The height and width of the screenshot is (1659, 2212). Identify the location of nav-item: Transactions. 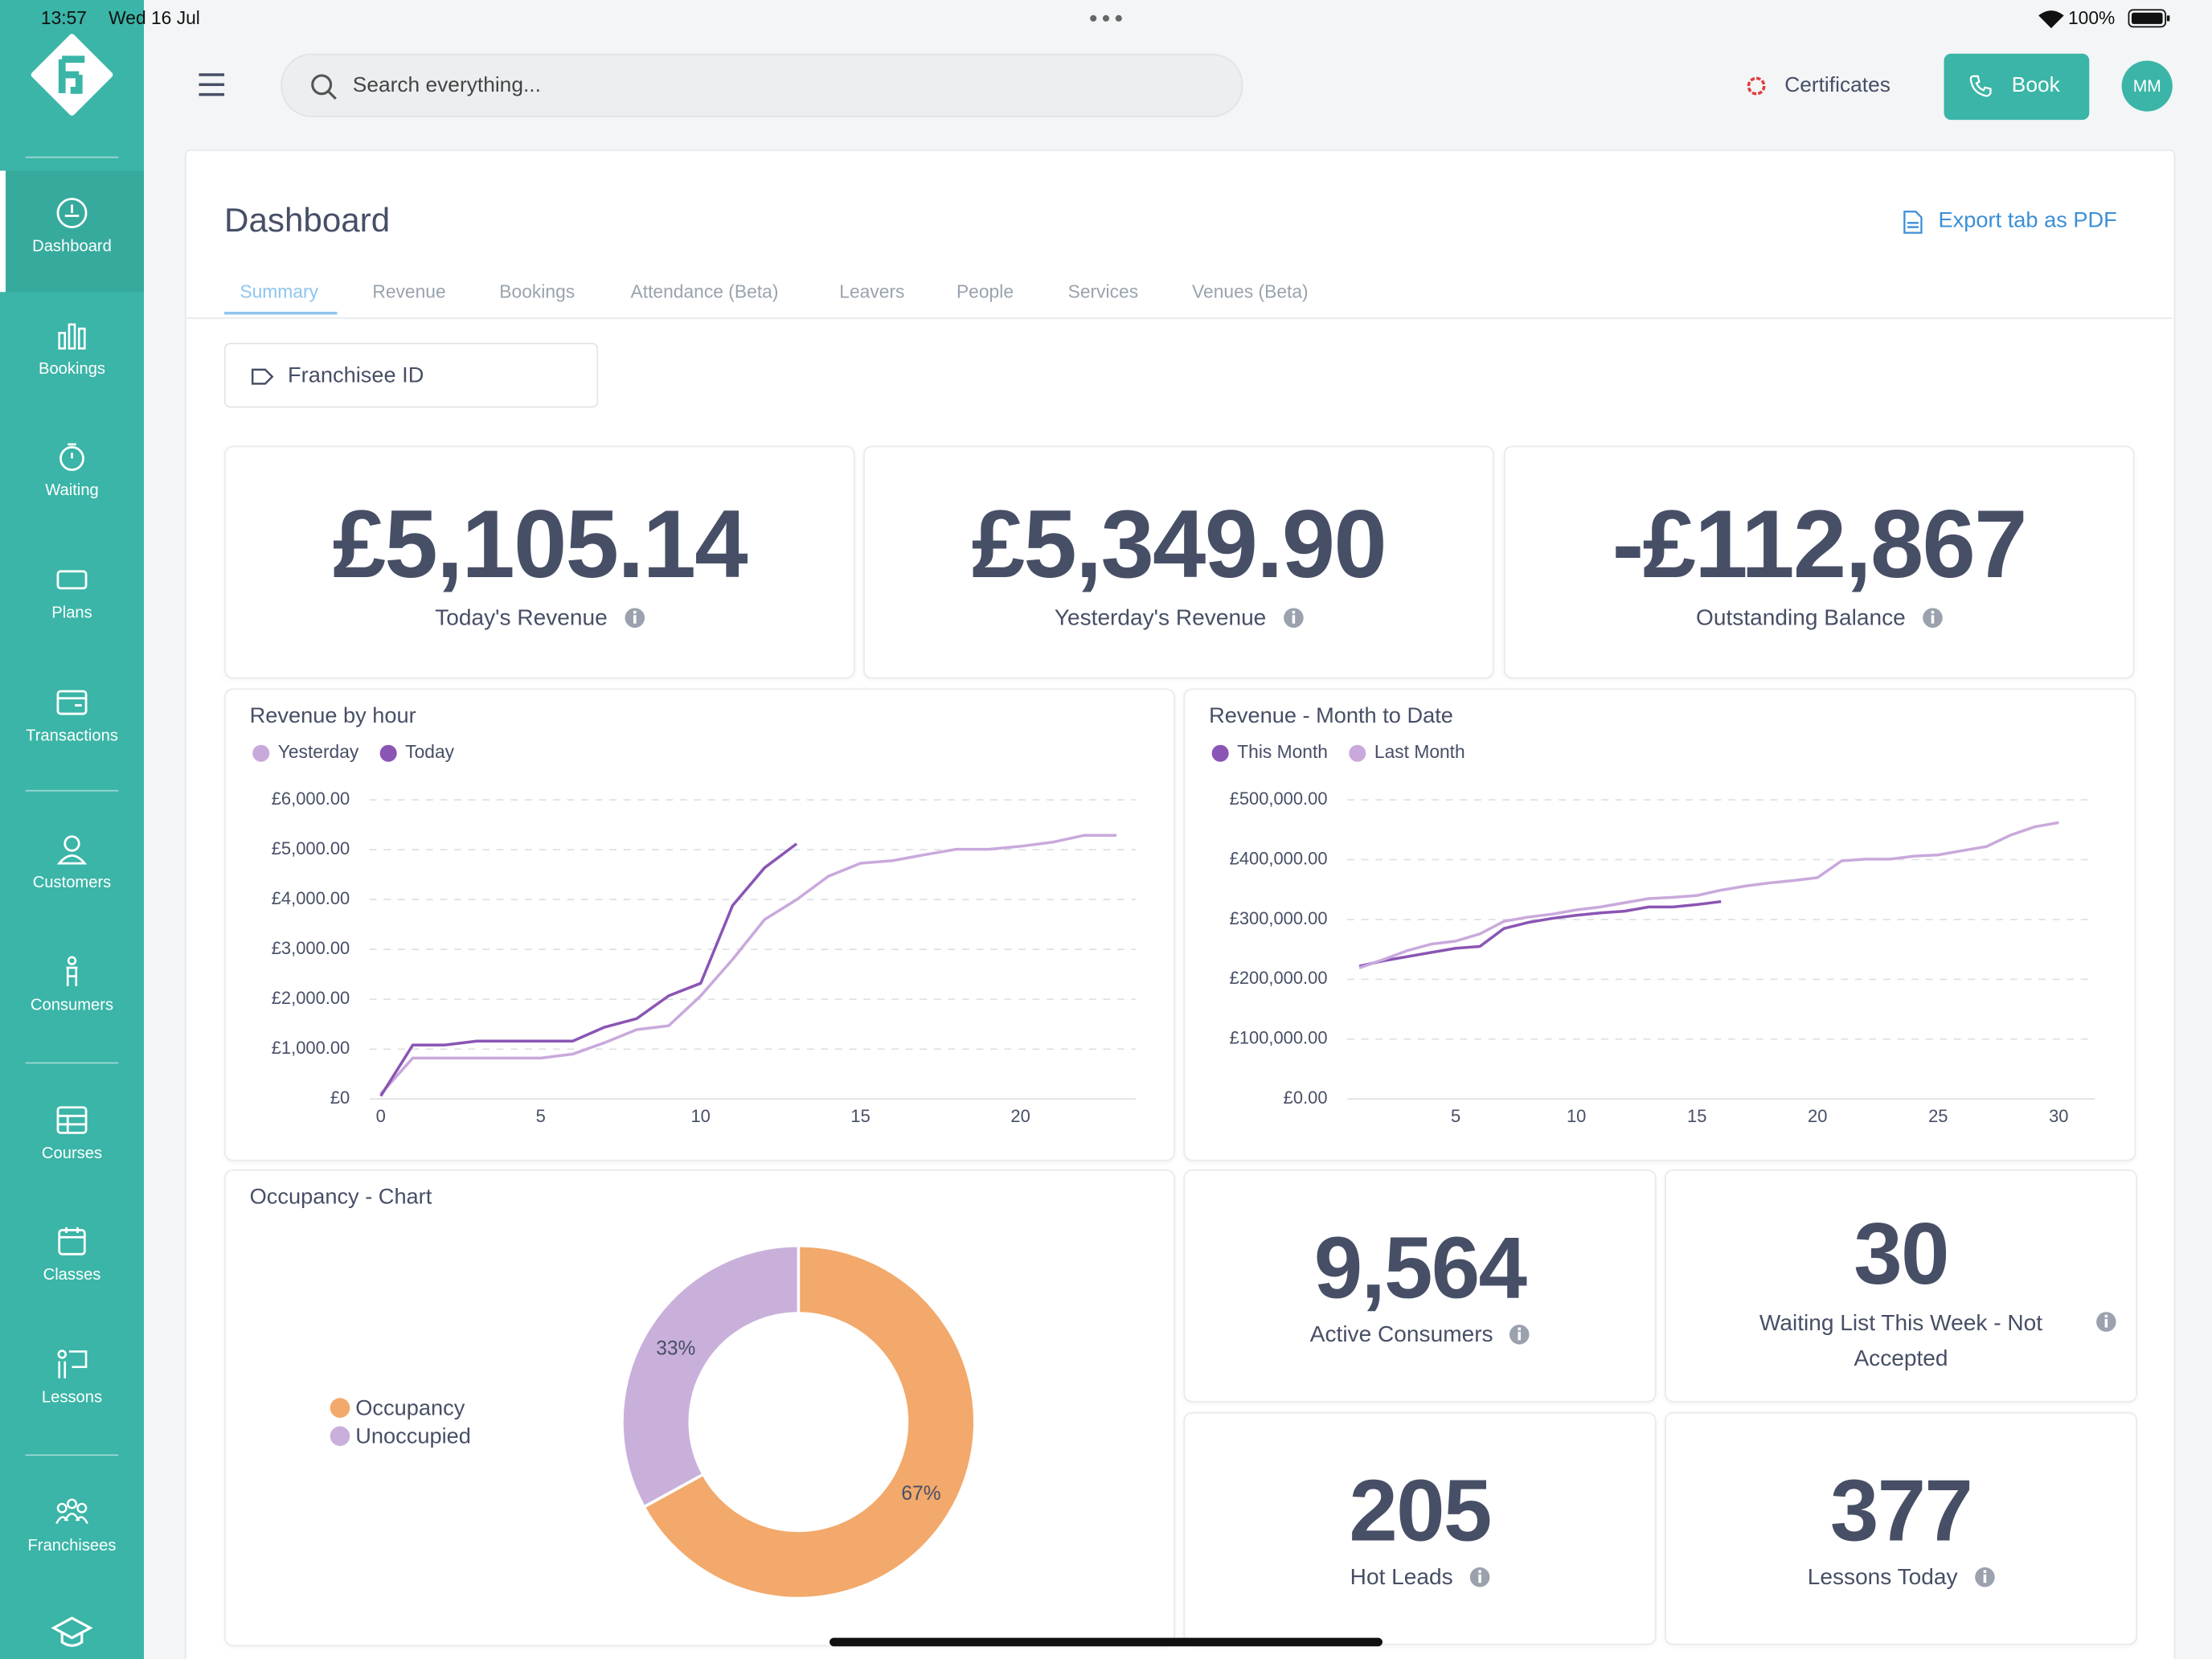
(72, 715).